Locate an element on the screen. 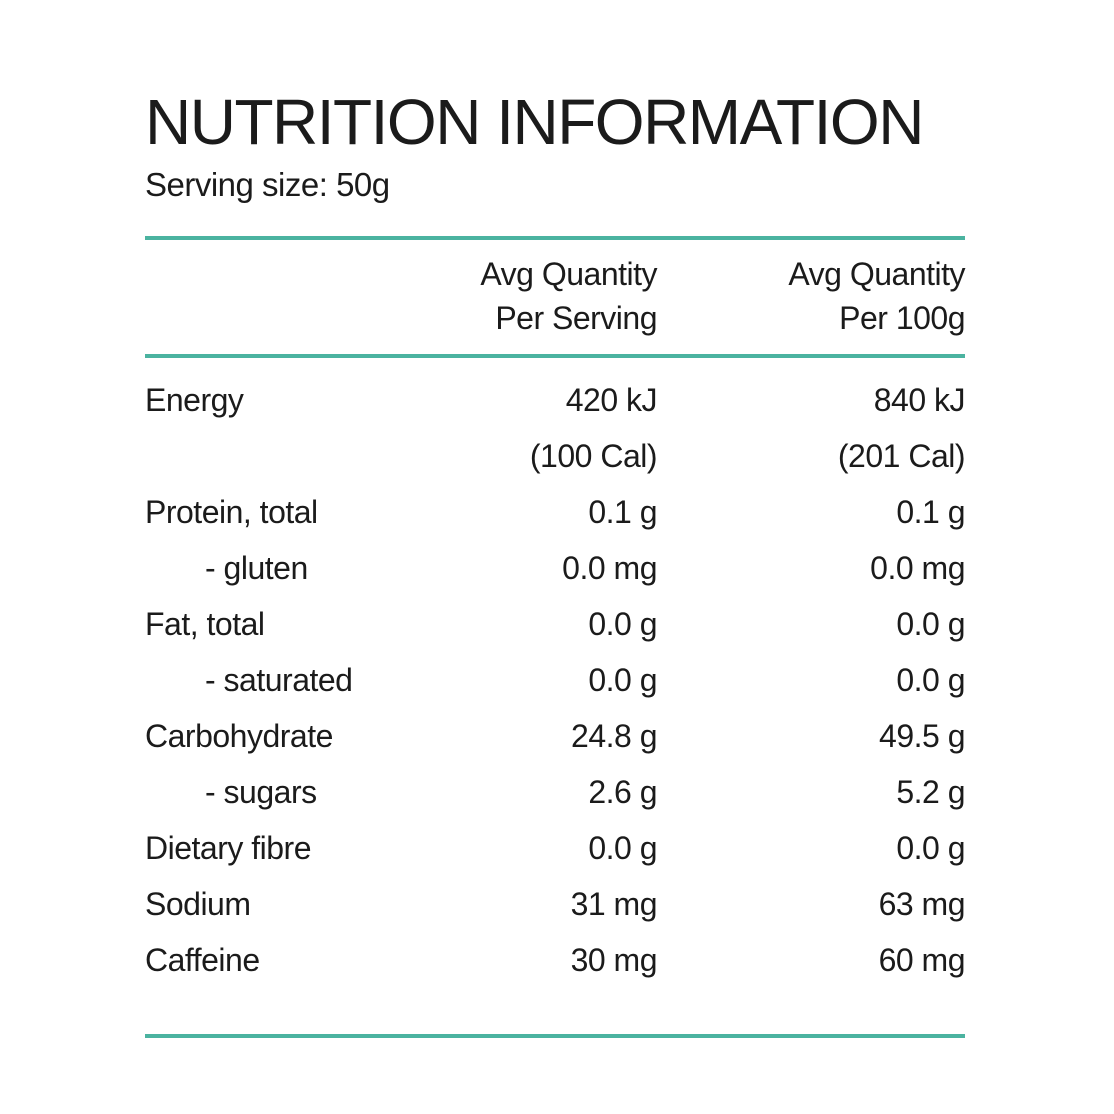 This screenshot has width=1114, height=1114. table-row: (100 Cal) (201 Cal) is located at coordinates (555, 456).